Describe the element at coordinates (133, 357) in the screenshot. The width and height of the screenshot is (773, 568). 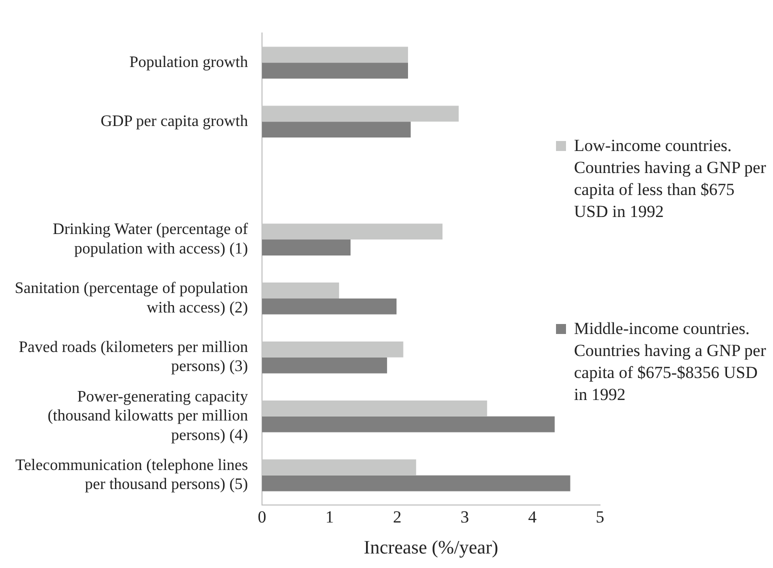
I see `y-tick-label: Paved roads (kilometers per million persons) (3)` at that location.